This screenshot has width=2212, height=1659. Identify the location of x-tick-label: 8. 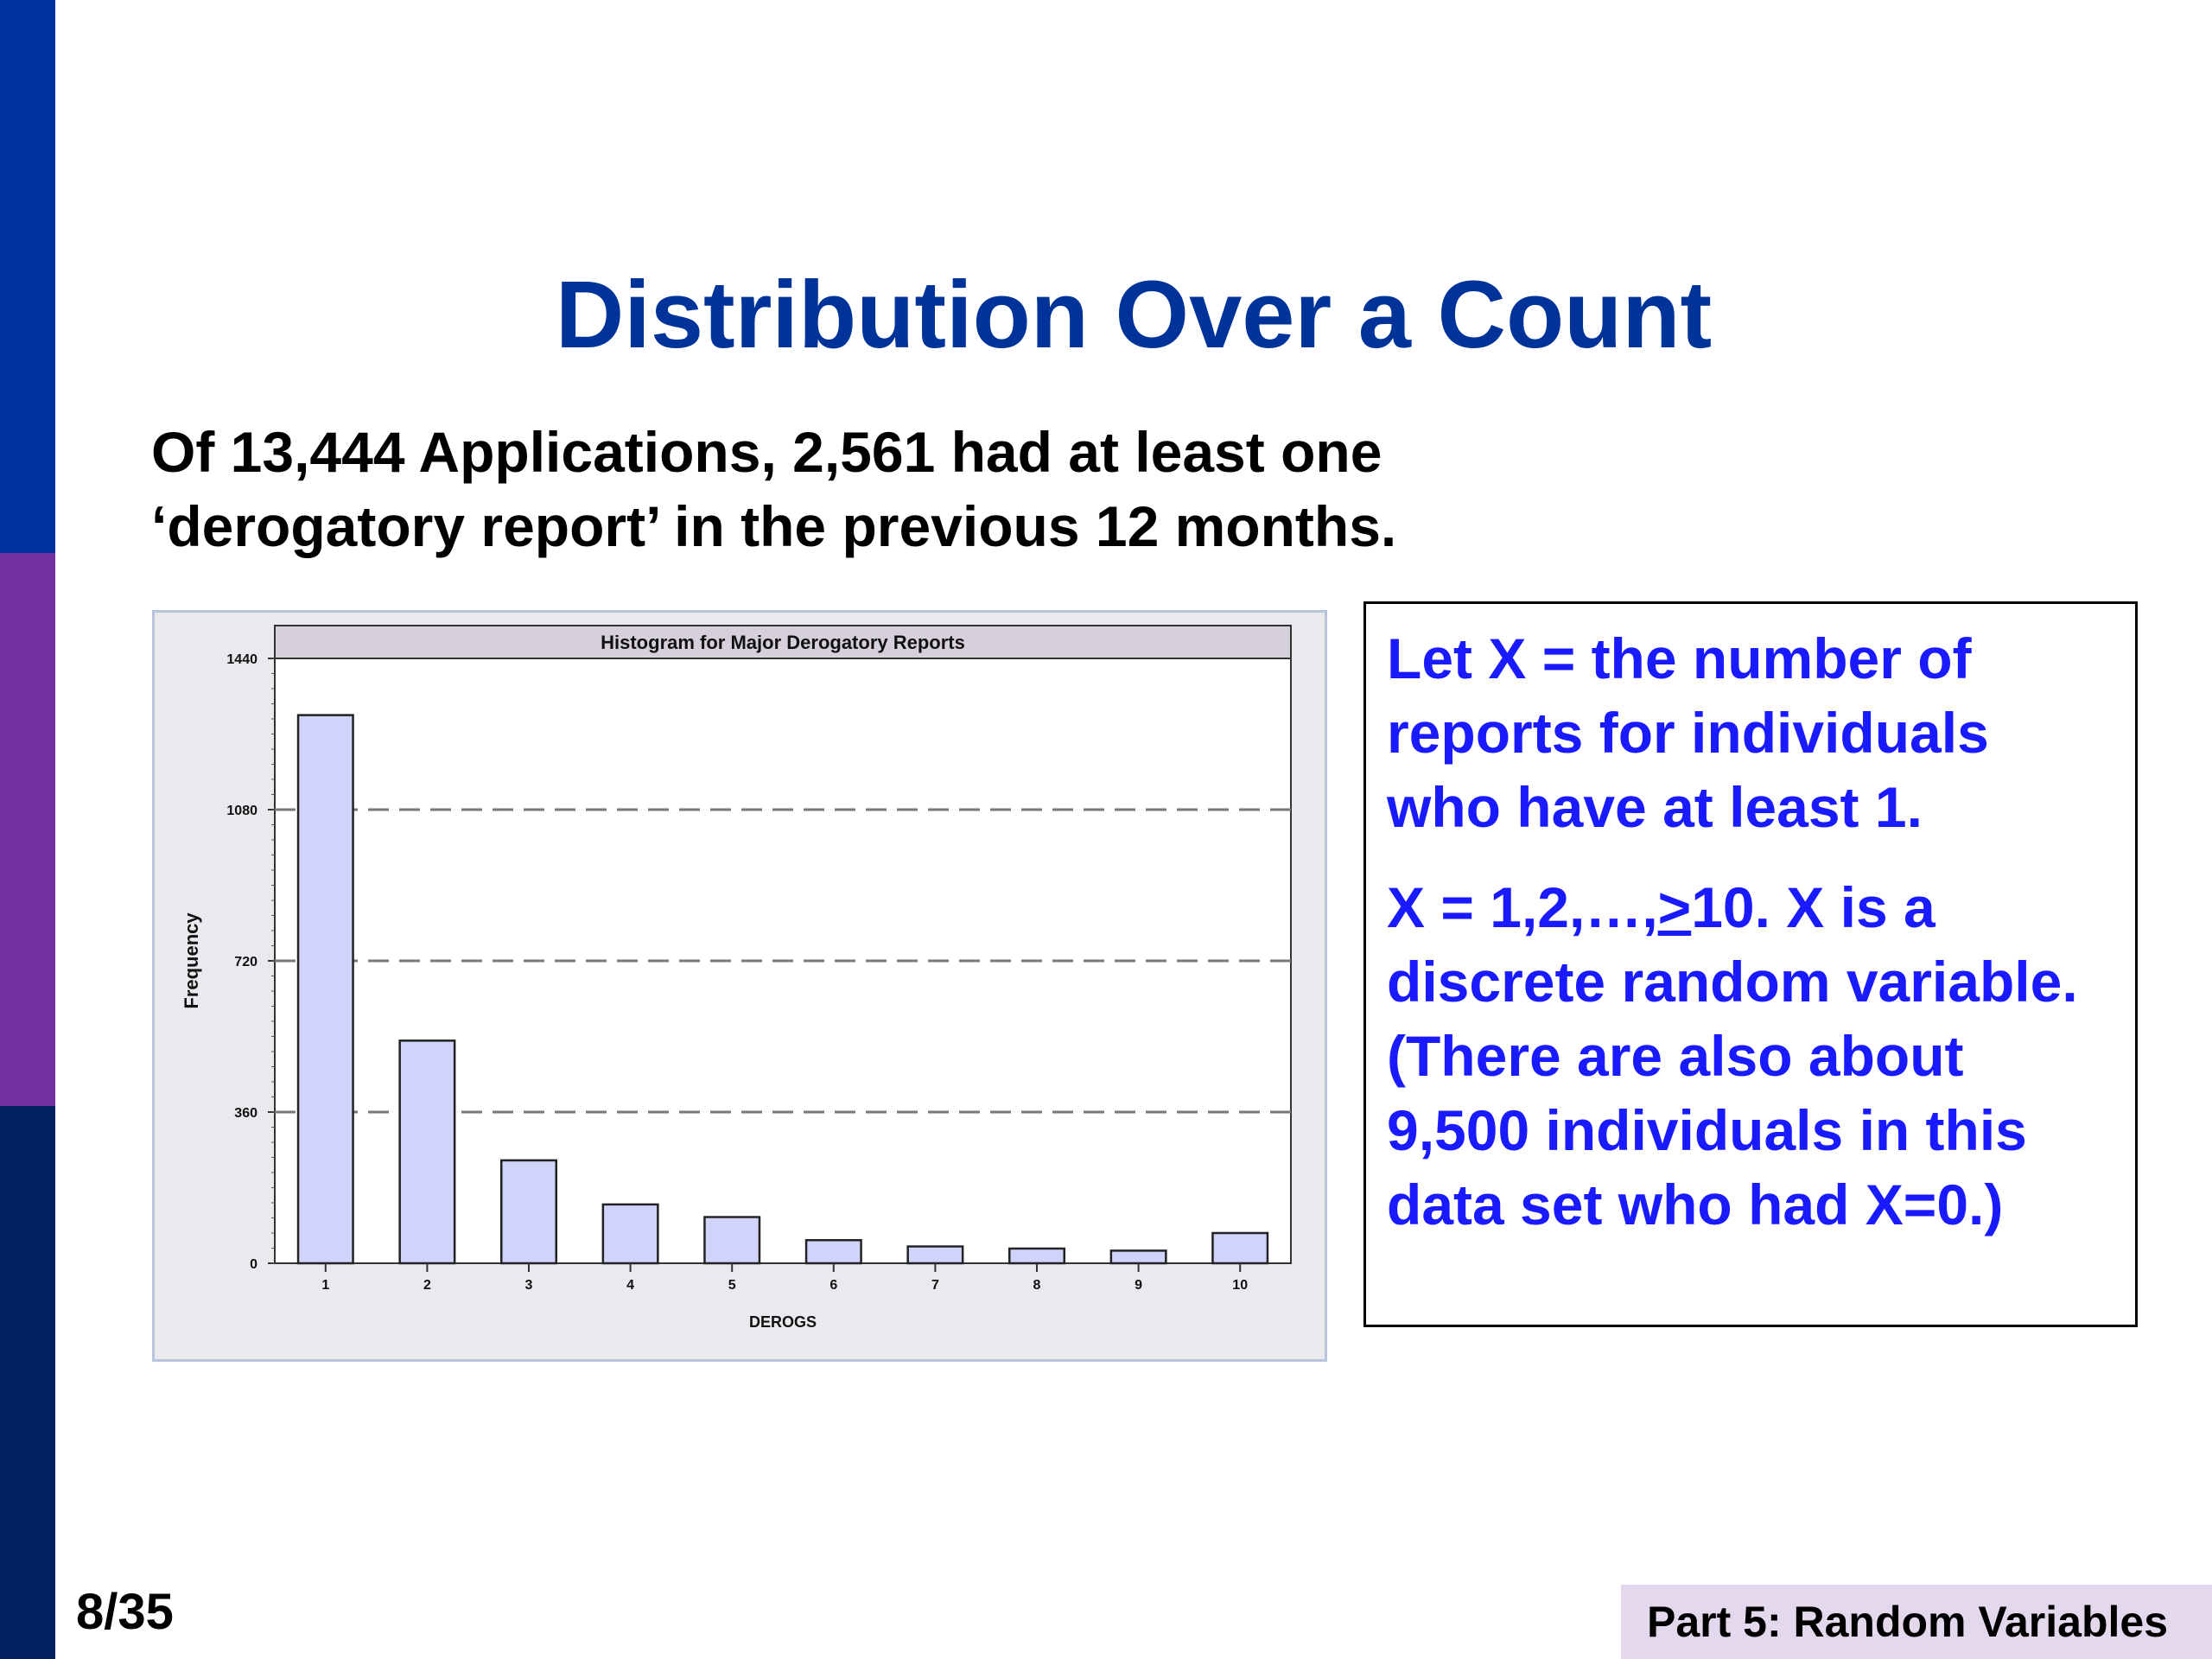
(1037, 1285).